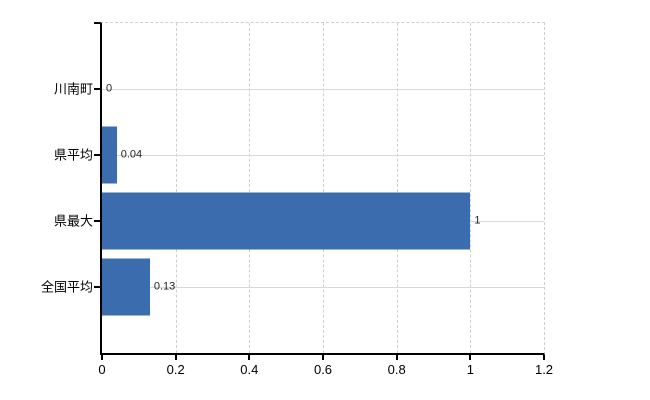 The height and width of the screenshot is (400, 650). What do you see at coordinates (73, 221) in the screenshot?
I see `category-label: 県最大` at bounding box center [73, 221].